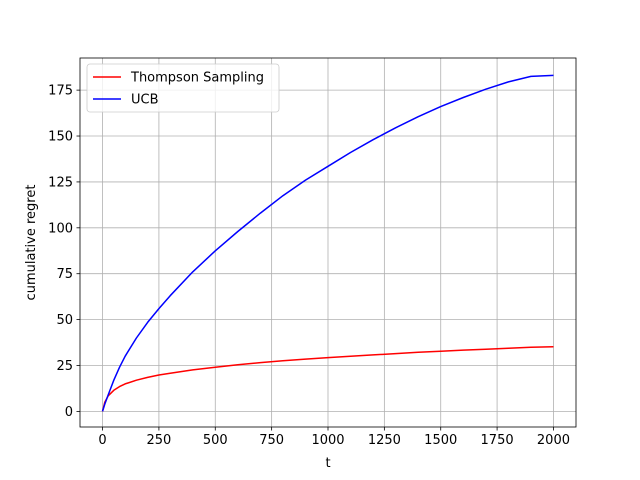 The width and height of the screenshot is (640, 480). What do you see at coordinates (327, 440) in the screenshot?
I see `x-tick-label: 1000` at bounding box center [327, 440].